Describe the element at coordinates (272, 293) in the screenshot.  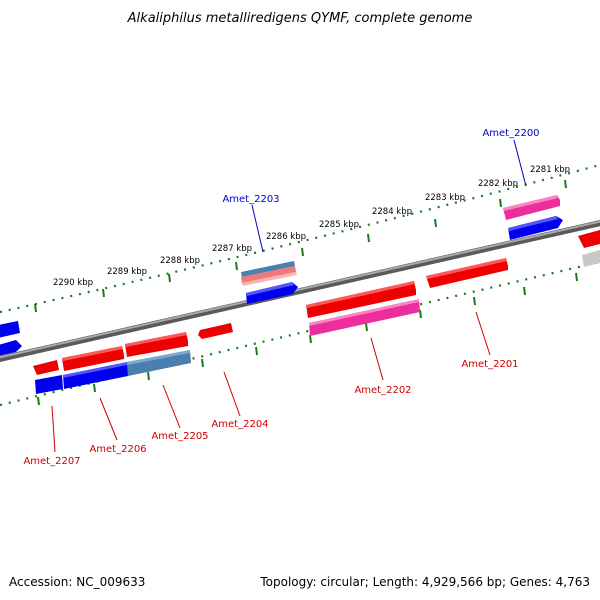
I see `gene-amet-2203-blue` at that location.